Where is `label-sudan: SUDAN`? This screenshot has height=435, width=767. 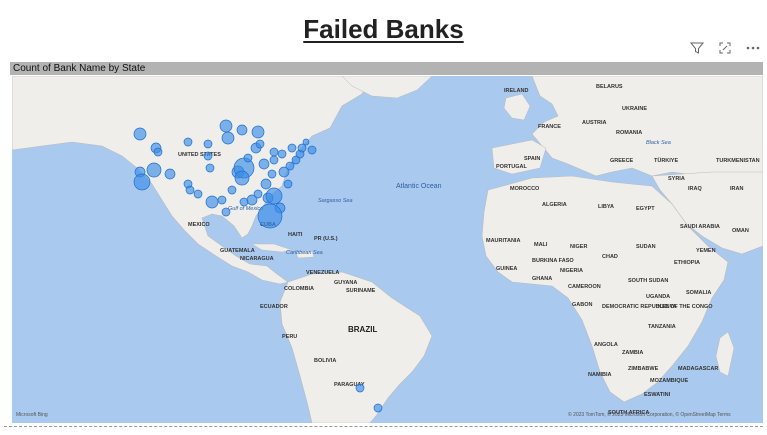 label-sudan: SUDAN is located at coordinates (646, 247).